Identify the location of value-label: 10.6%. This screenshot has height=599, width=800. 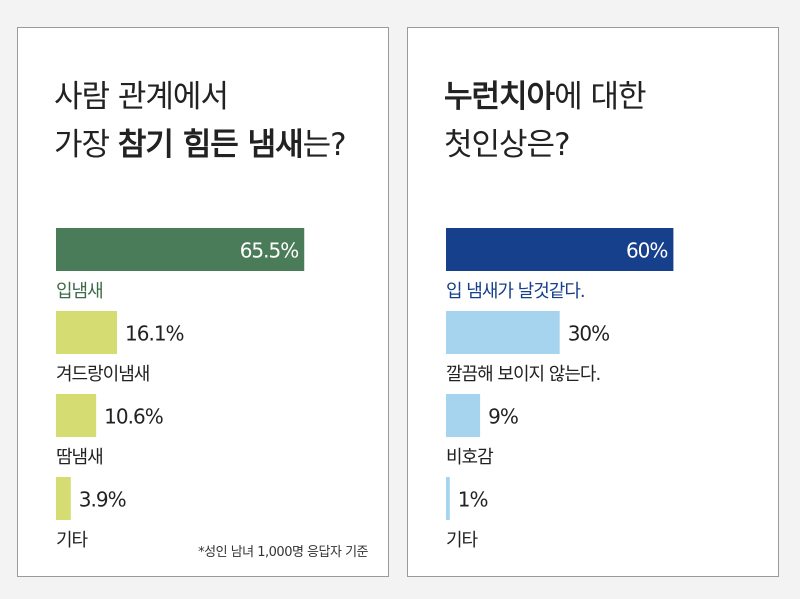
(133, 417).